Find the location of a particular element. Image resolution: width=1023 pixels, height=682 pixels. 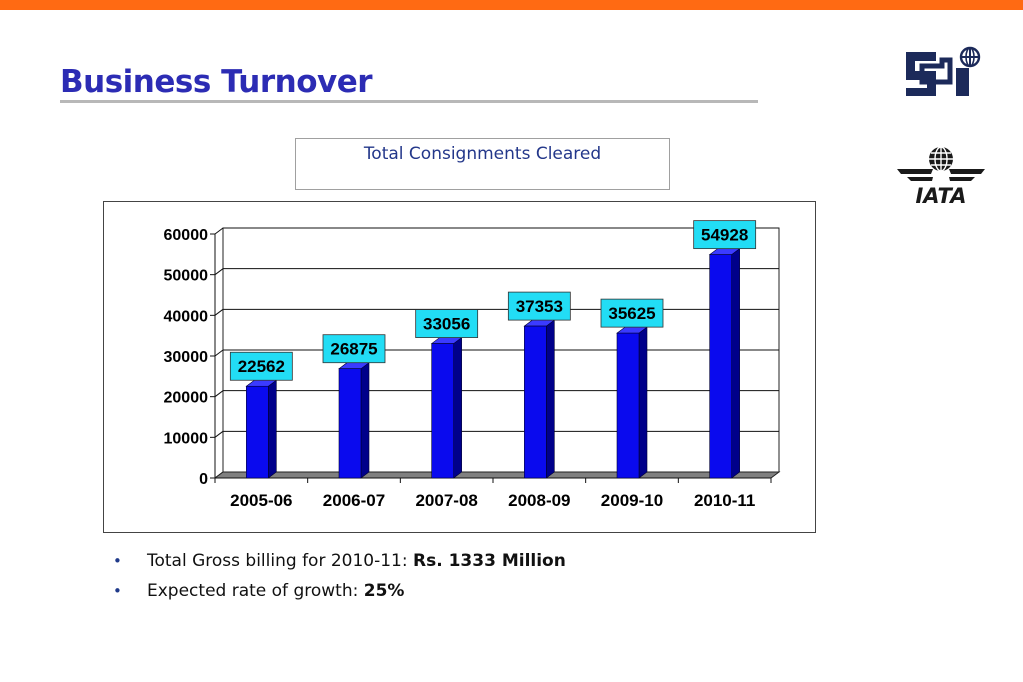

page-title: Business Turnover is located at coordinates (216, 82).